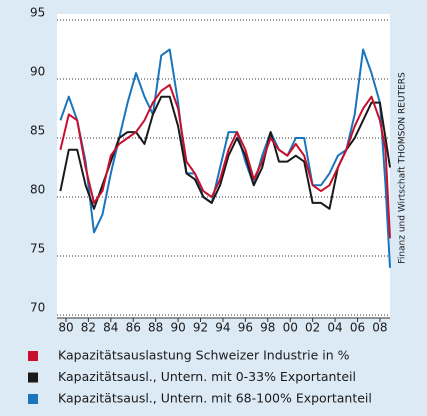  What do you see at coordinates (37, 13) in the screenshot?
I see `y-tick-label: 95` at bounding box center [37, 13].